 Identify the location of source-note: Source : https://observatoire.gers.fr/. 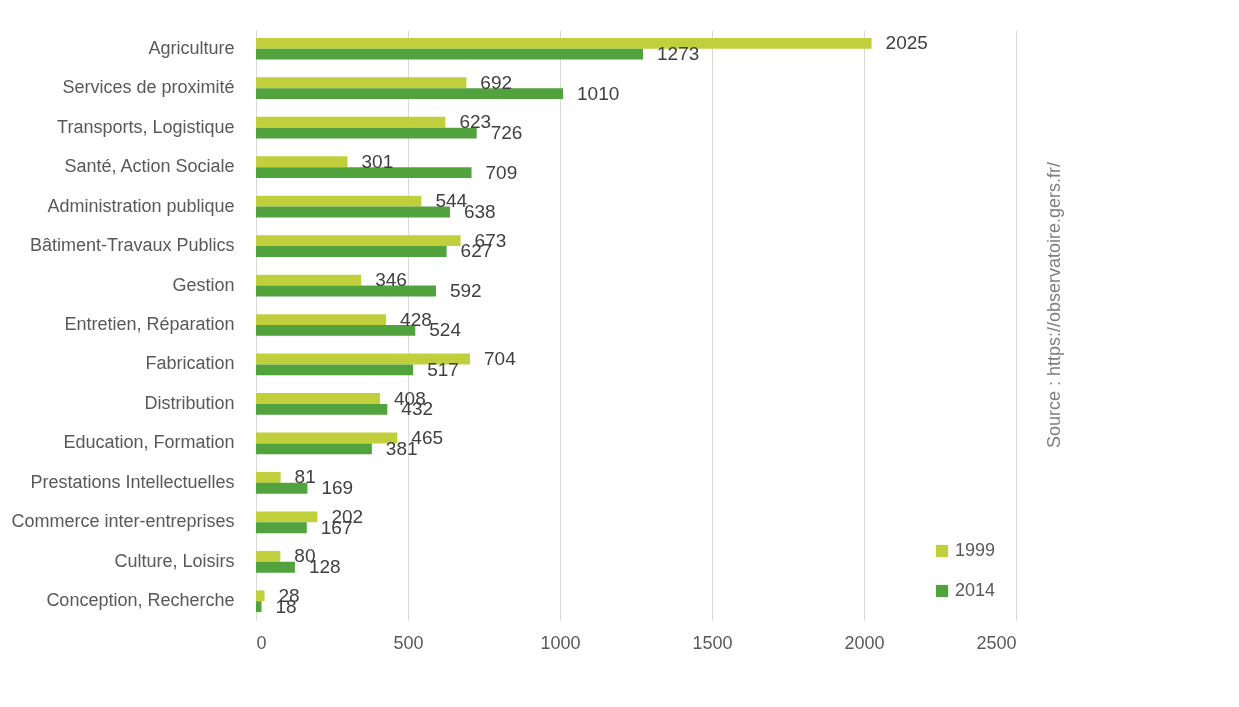
(1054, 305).